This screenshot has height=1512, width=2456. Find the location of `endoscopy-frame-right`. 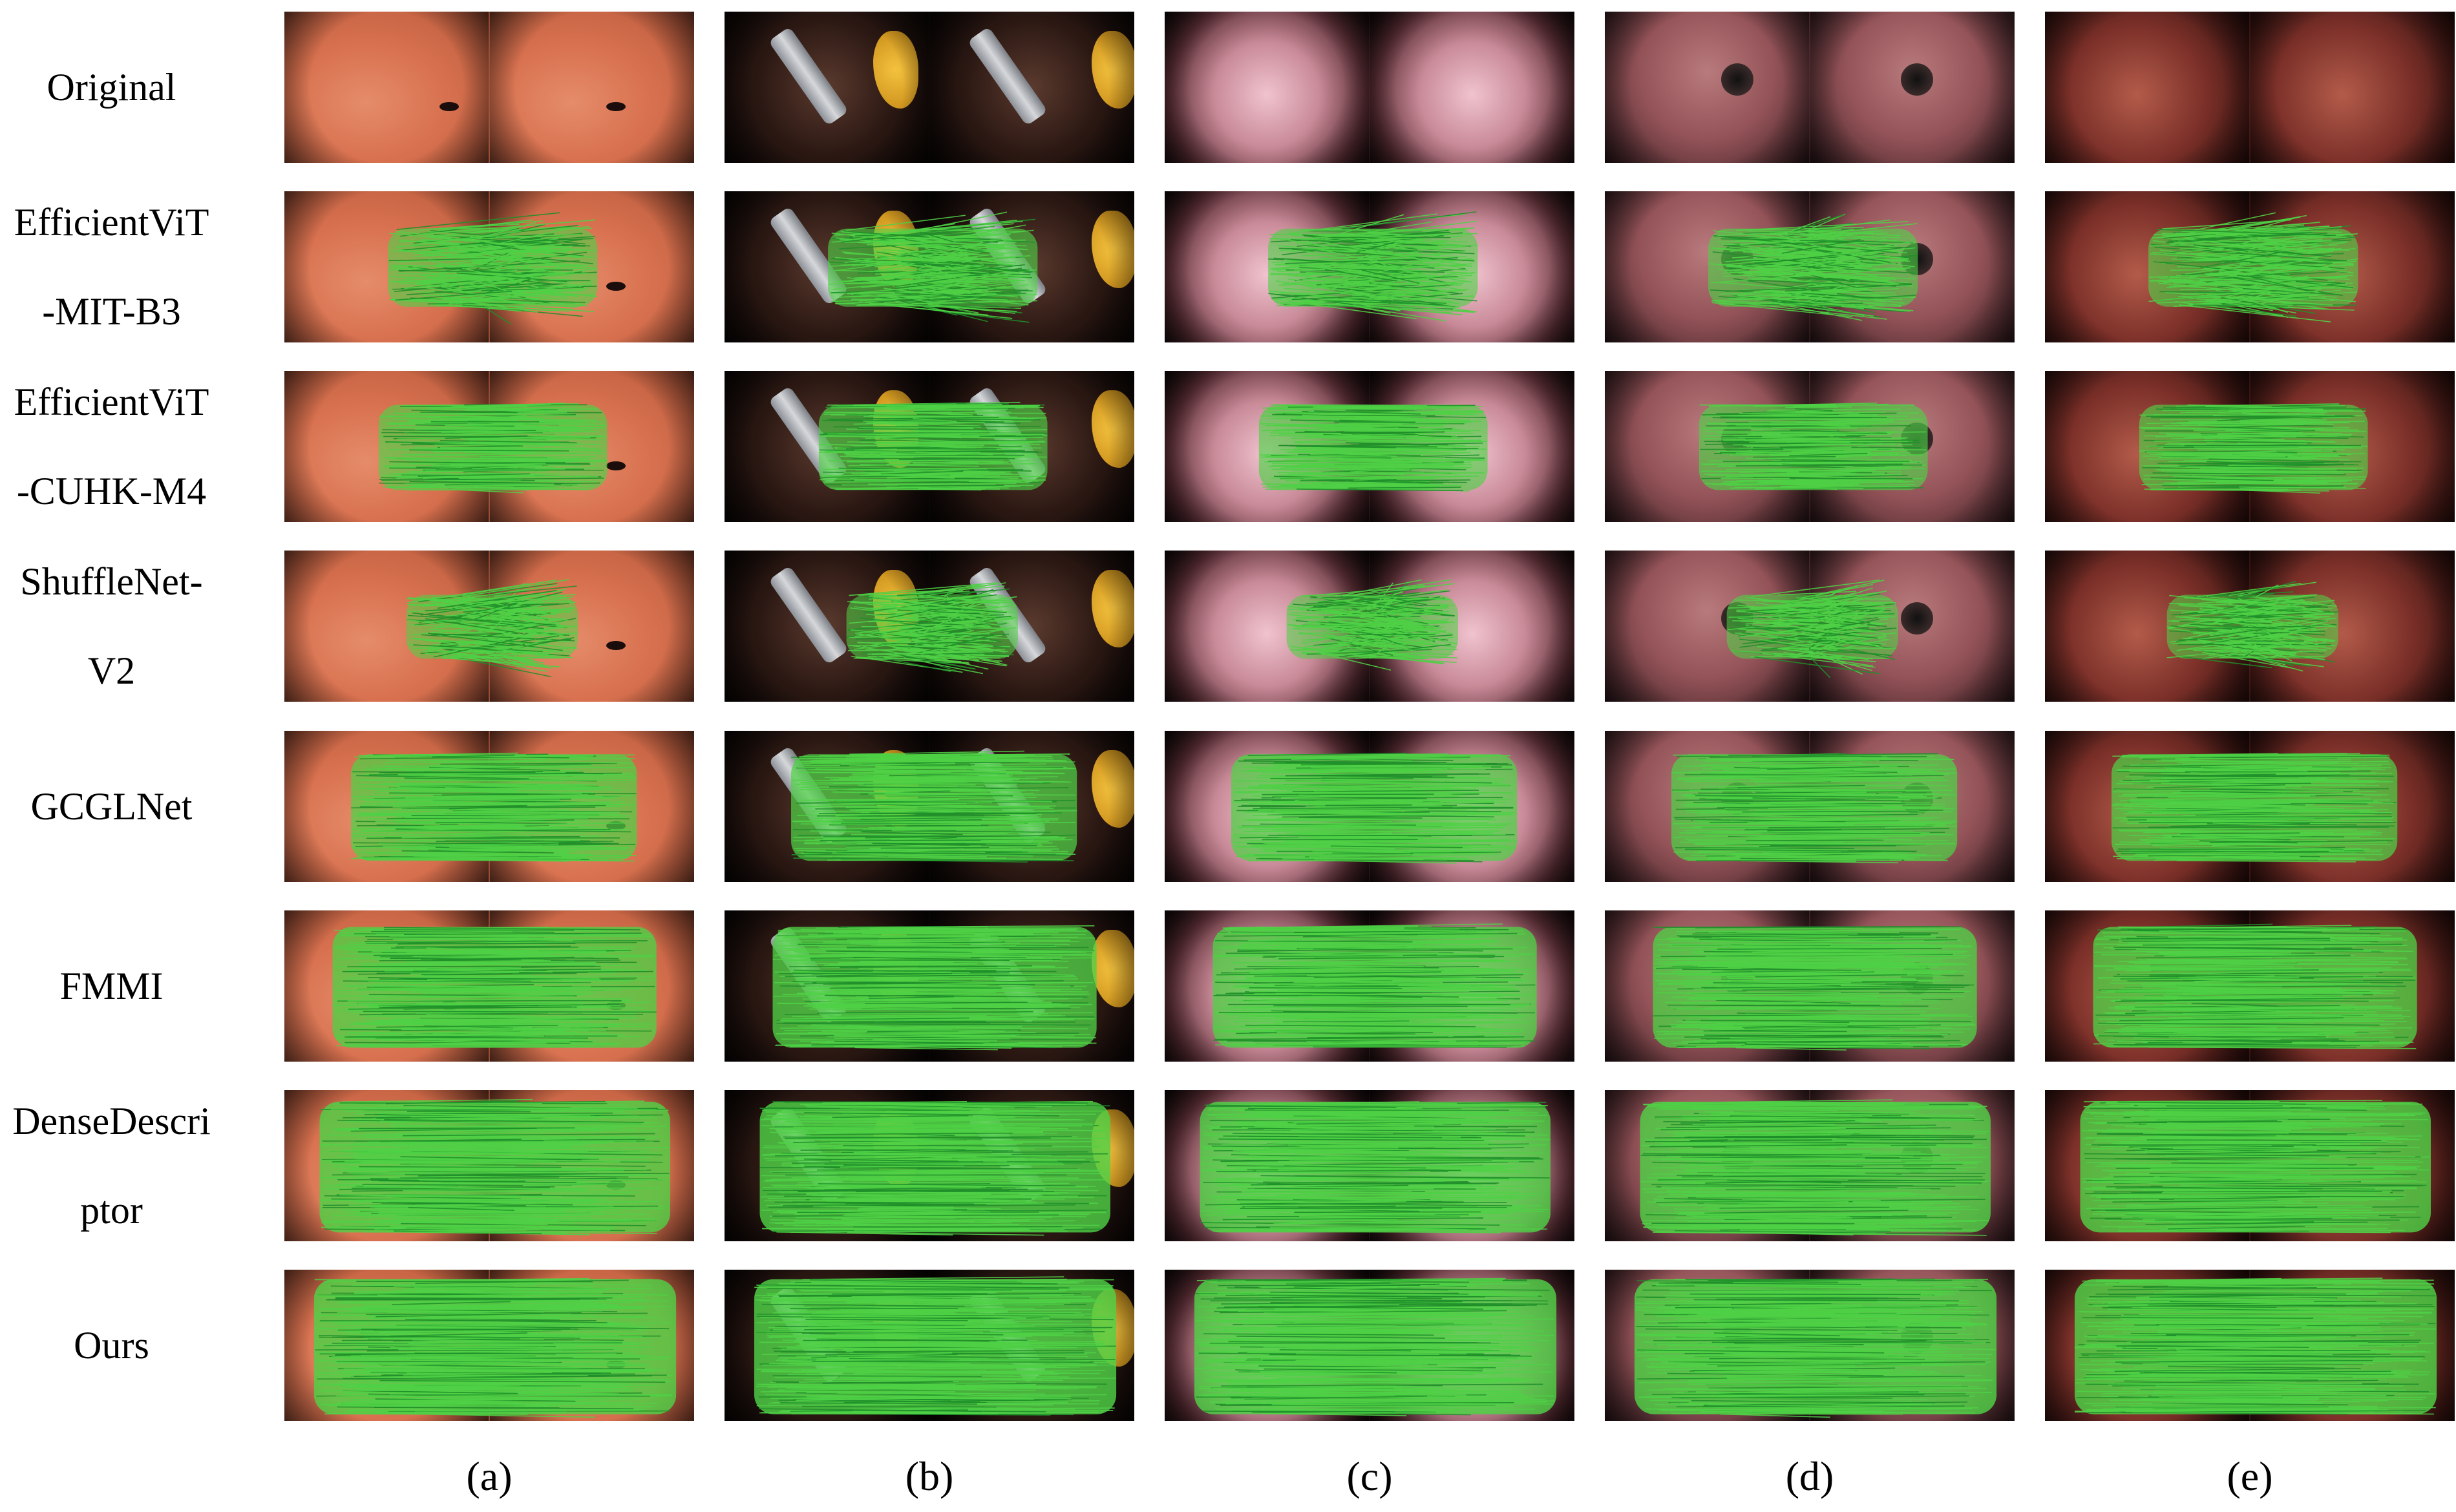

endoscopy-frame-right is located at coordinates (1032, 627).